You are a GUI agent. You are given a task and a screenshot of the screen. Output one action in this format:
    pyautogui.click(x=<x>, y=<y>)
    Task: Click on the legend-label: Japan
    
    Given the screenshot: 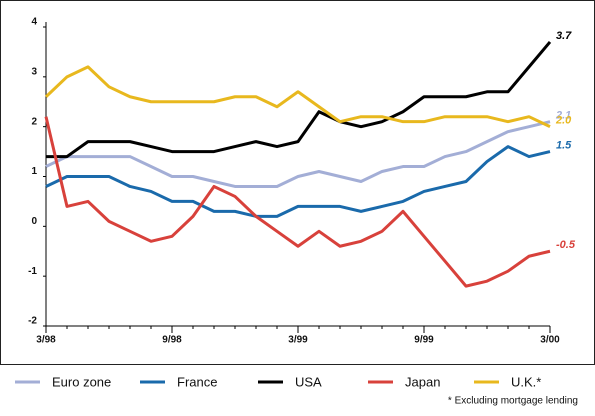 What is the action you would take?
    pyautogui.click(x=422, y=381)
    